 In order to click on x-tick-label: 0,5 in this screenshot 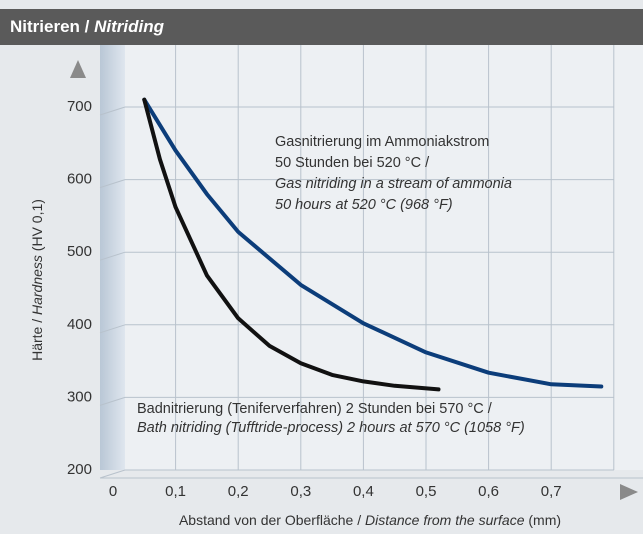, I will do `click(426, 491)`.